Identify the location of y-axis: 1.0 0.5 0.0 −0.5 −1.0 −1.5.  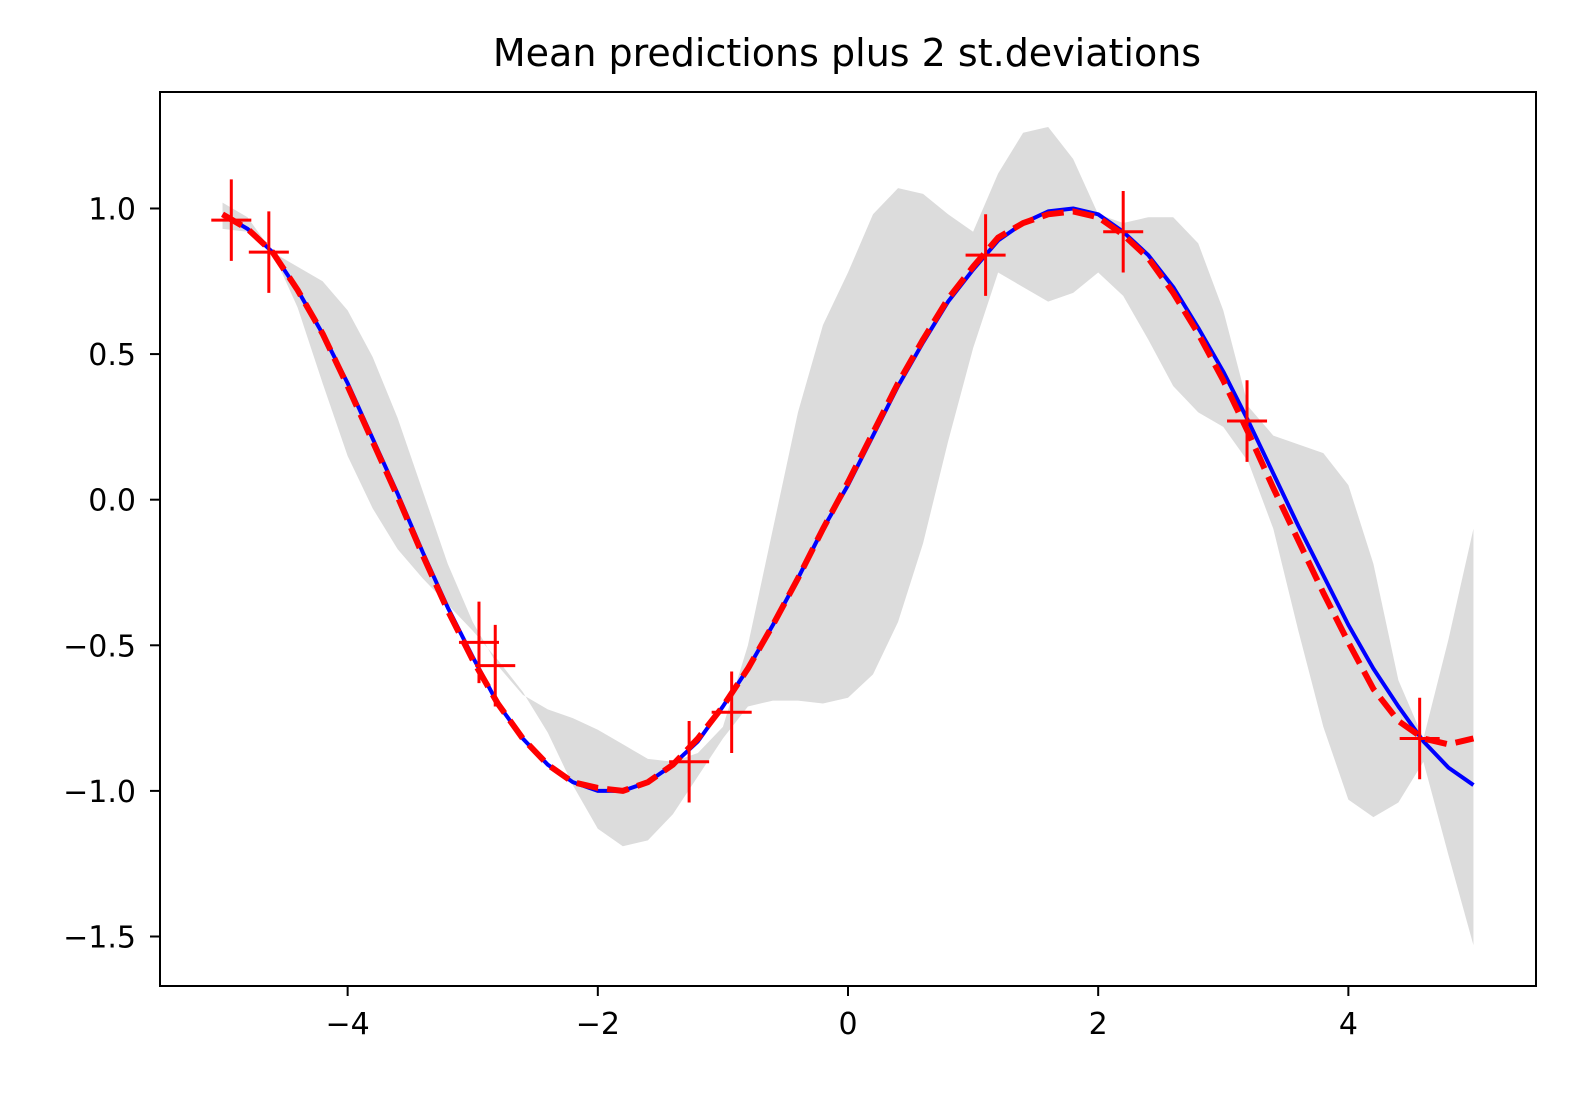
(111, 573).